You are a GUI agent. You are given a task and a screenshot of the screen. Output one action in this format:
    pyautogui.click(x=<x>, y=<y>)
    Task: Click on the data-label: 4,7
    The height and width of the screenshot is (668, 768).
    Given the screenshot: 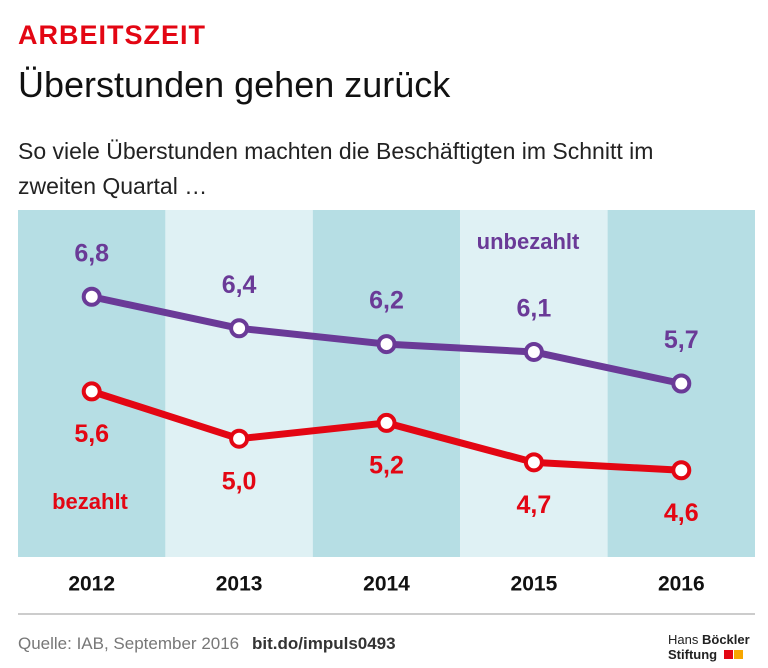 What is the action you would take?
    pyautogui.click(x=534, y=505)
    